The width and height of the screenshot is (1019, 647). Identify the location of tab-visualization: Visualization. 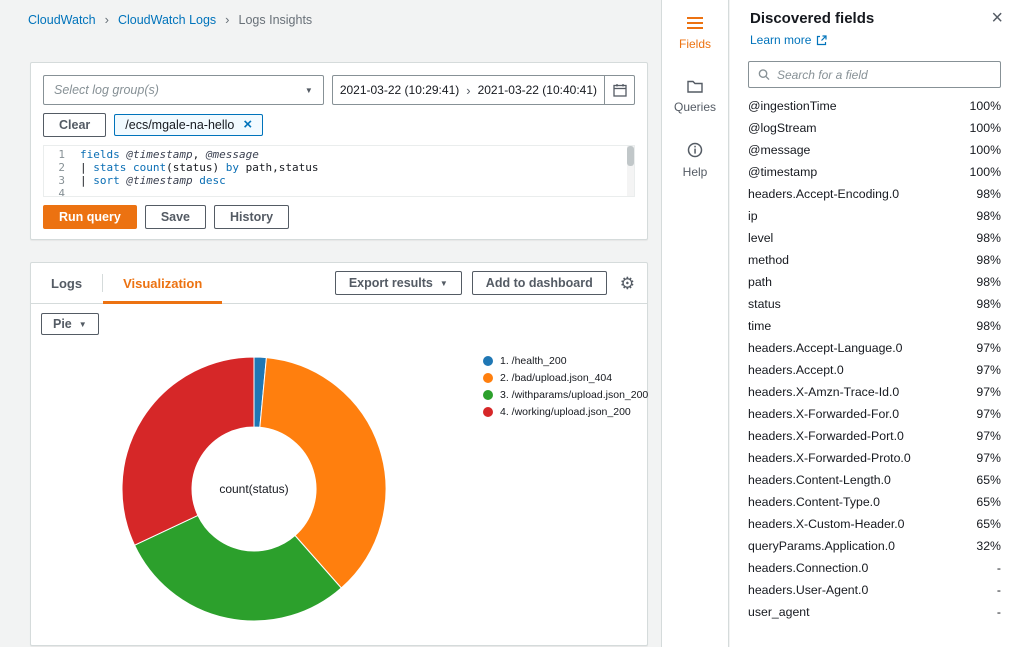
(163, 283).